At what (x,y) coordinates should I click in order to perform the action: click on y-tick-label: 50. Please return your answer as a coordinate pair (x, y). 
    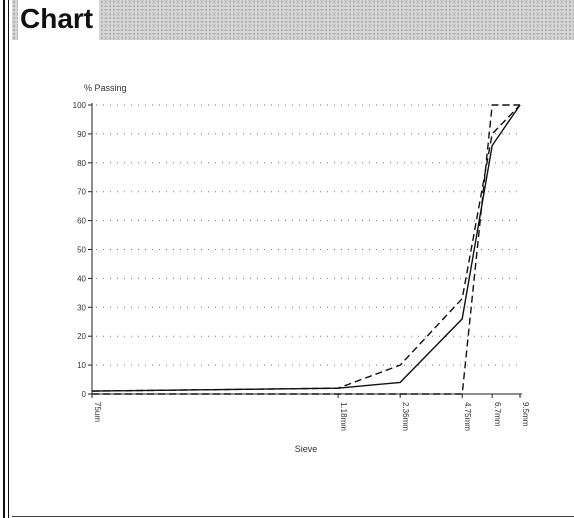
    Looking at the image, I should click on (81, 250).